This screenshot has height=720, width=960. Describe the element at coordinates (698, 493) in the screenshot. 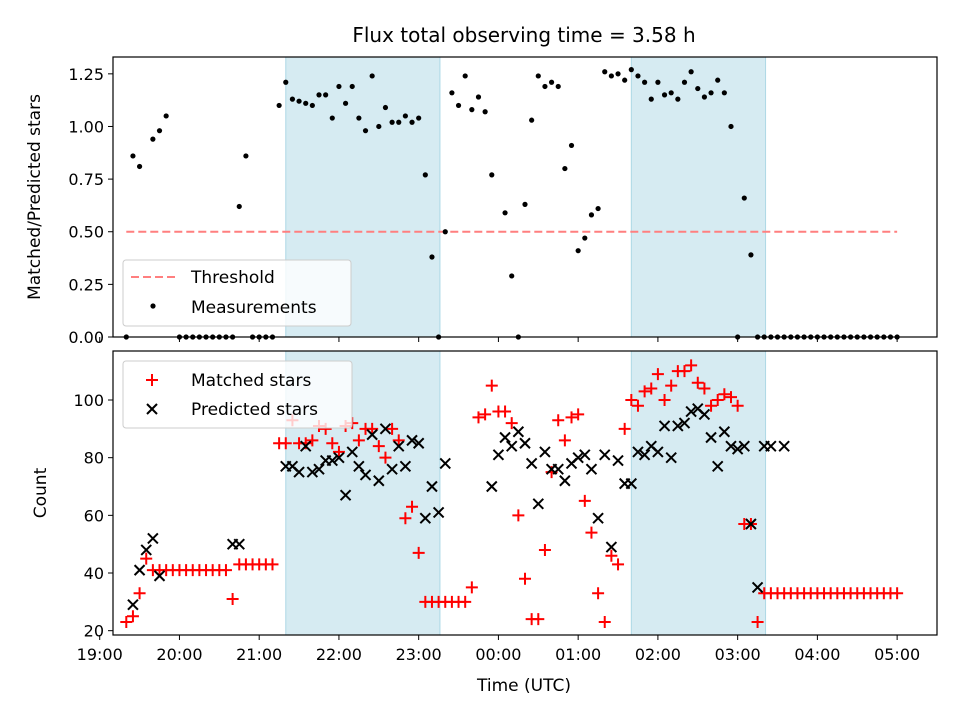

I see `observing-window-band` at that location.